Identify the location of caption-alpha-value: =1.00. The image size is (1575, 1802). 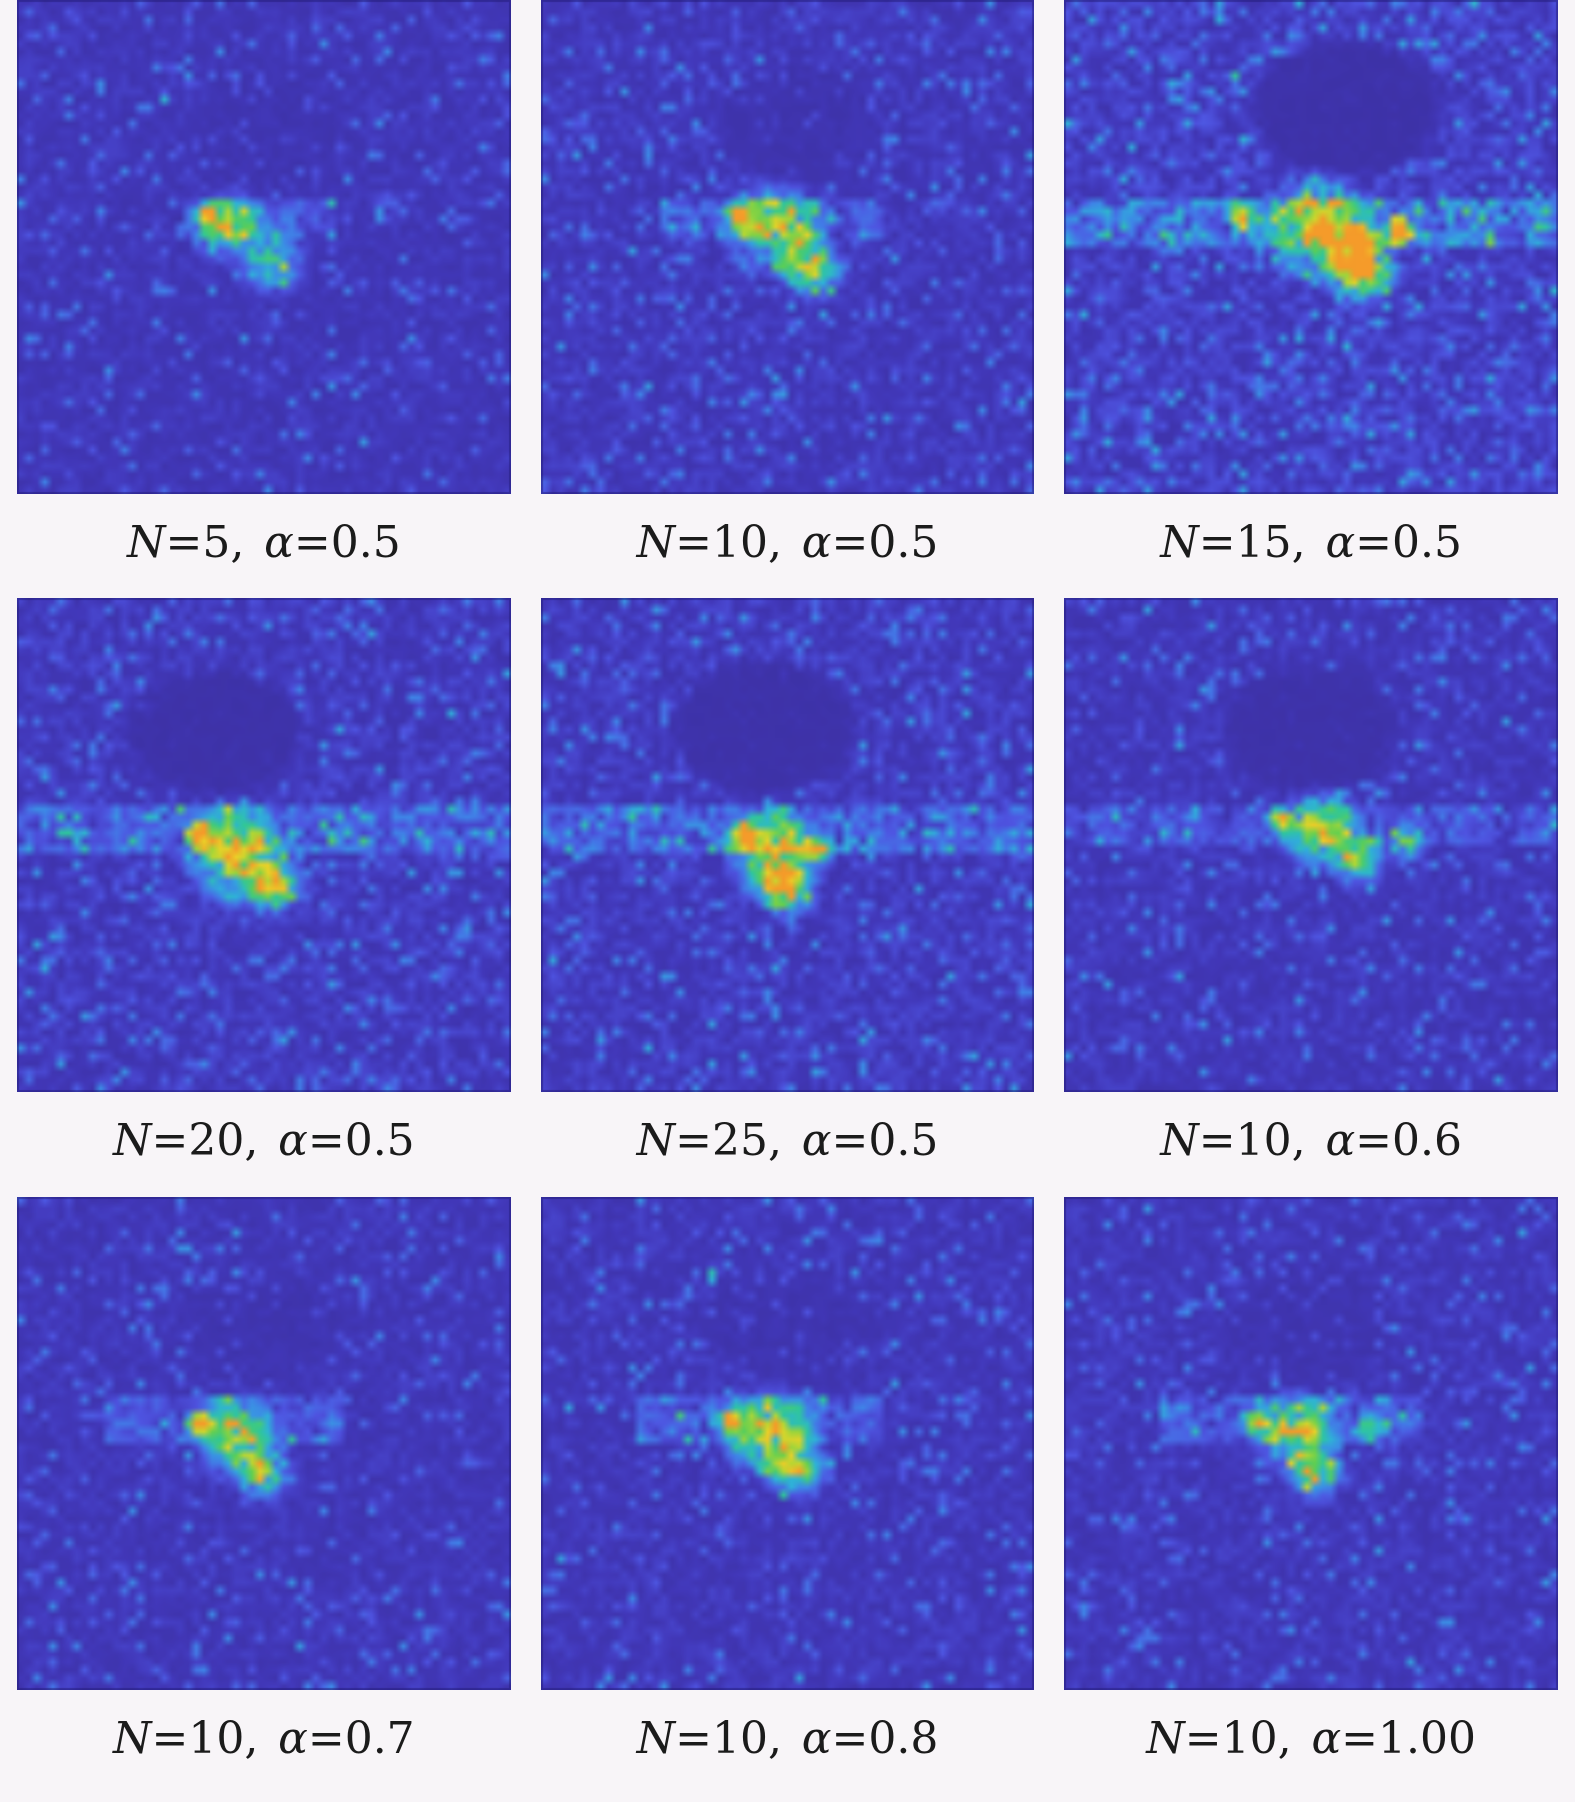
(1408, 1739).